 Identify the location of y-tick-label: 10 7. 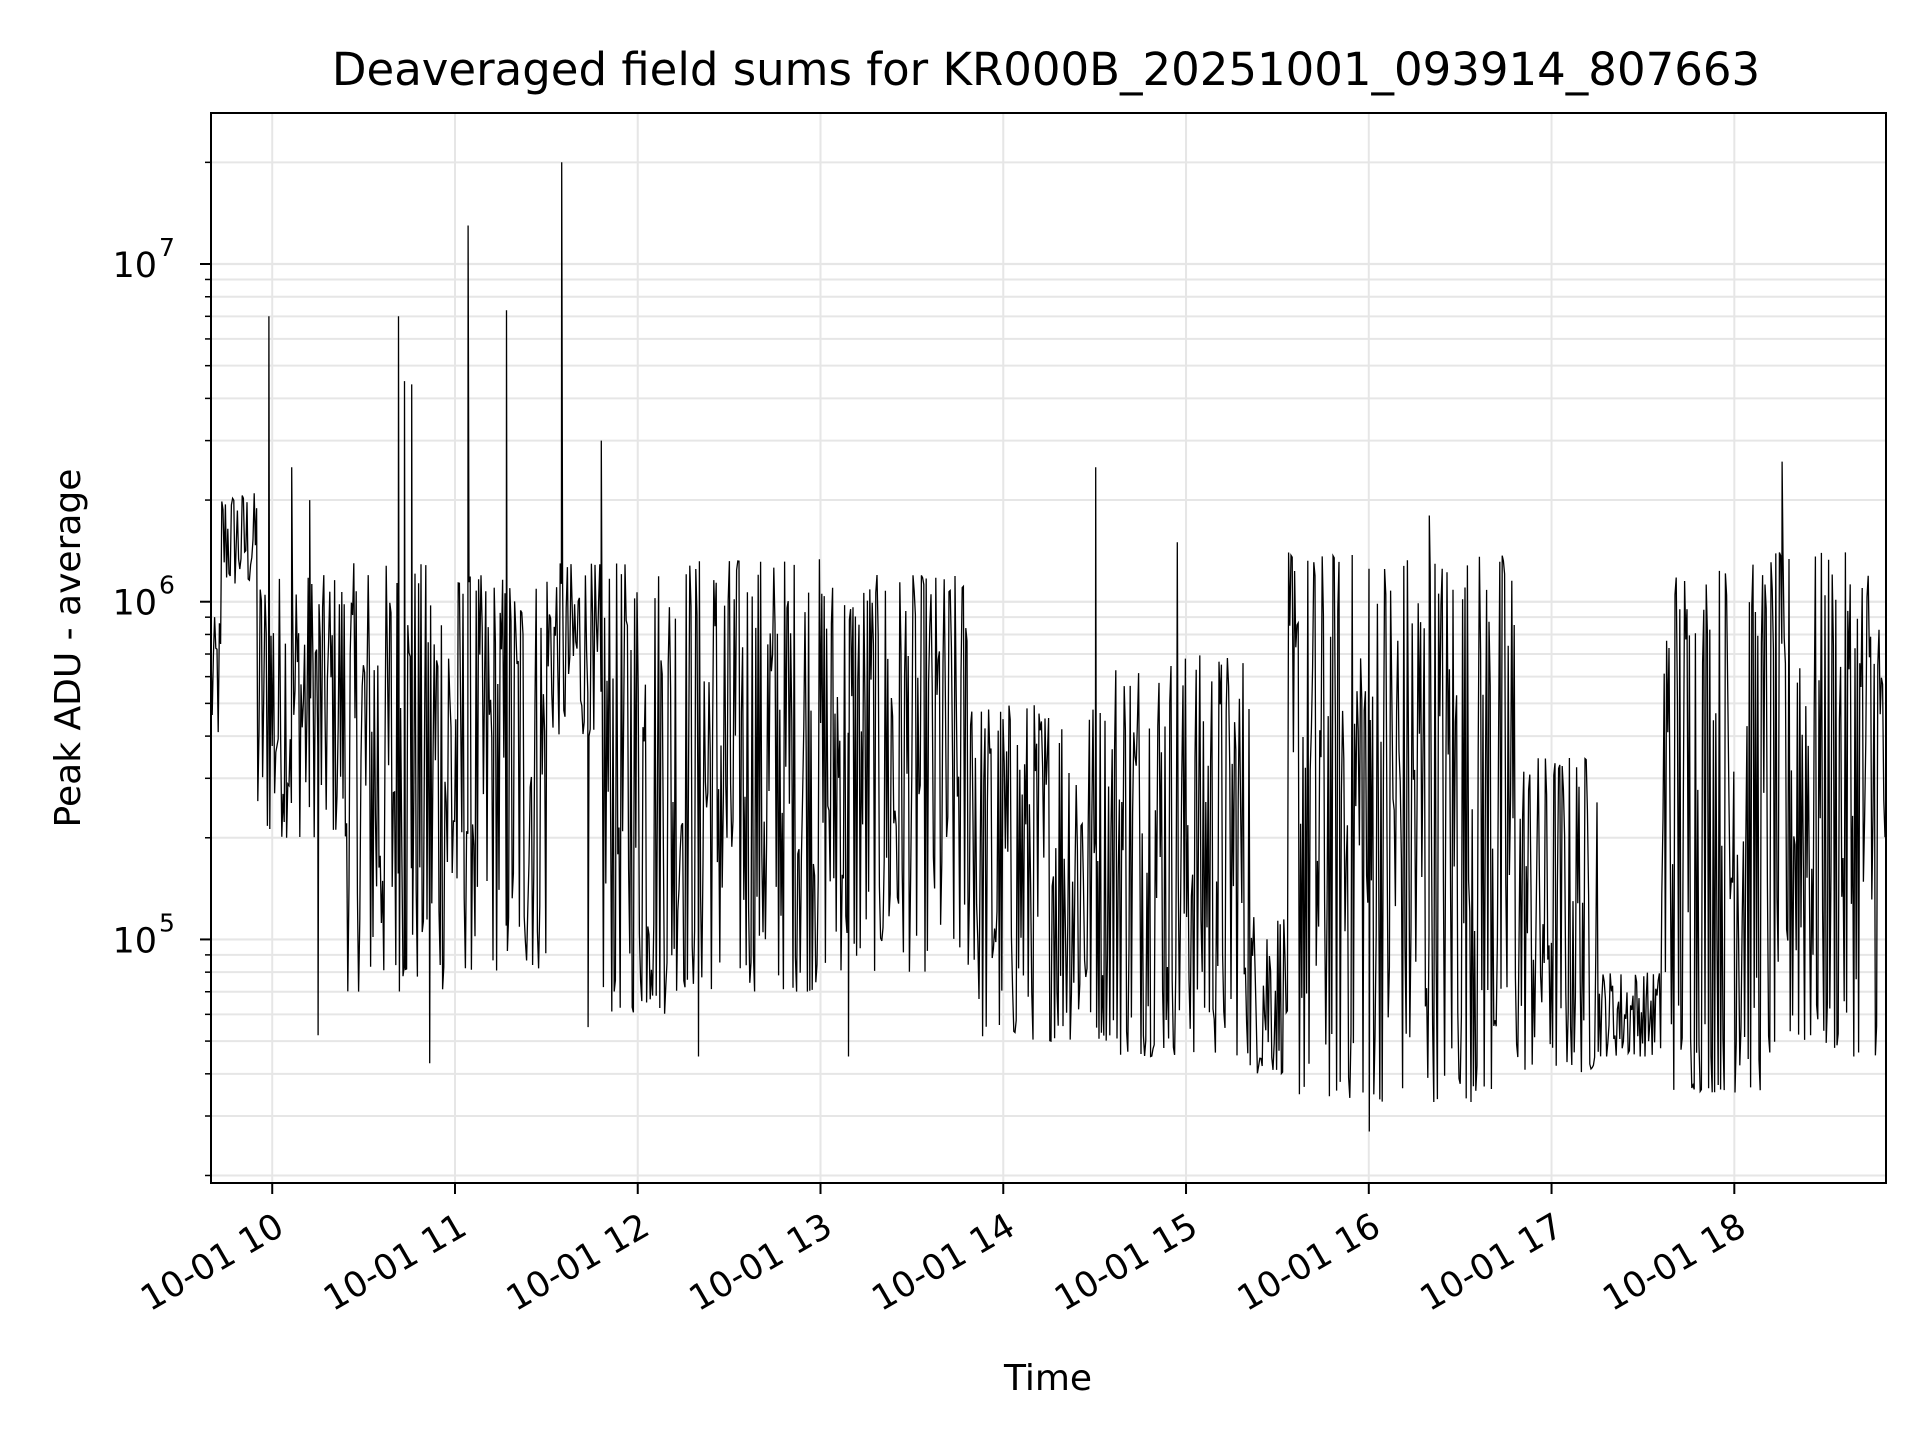
(143, 259).